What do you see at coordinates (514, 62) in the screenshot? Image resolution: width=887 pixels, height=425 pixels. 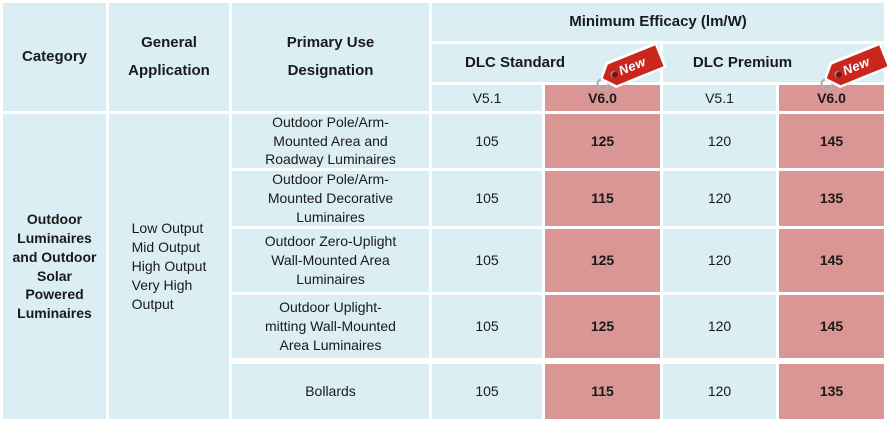 I see `dlc-standard-label: DLC Standard` at bounding box center [514, 62].